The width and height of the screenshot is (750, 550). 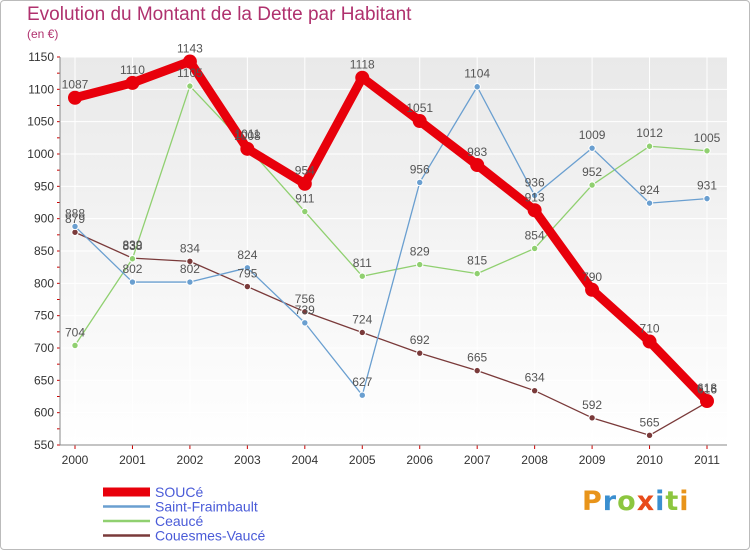 What do you see at coordinates (210, 536) in the screenshot?
I see `legend-label: Couesmes-Vaucé` at bounding box center [210, 536].